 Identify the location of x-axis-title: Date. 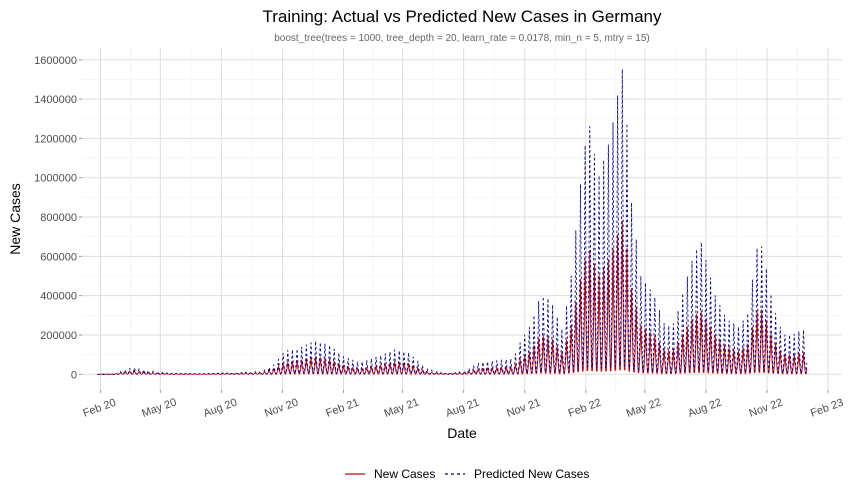
(462, 433).